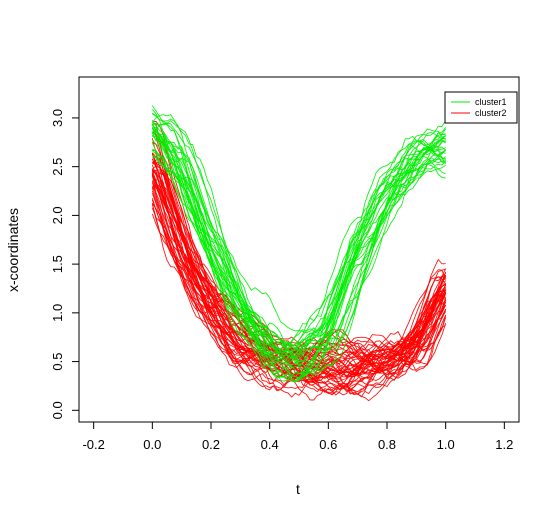 The image size is (559, 519). Describe the element at coordinates (211, 444) in the screenshot. I see `x-tick-label: 0.2` at that location.